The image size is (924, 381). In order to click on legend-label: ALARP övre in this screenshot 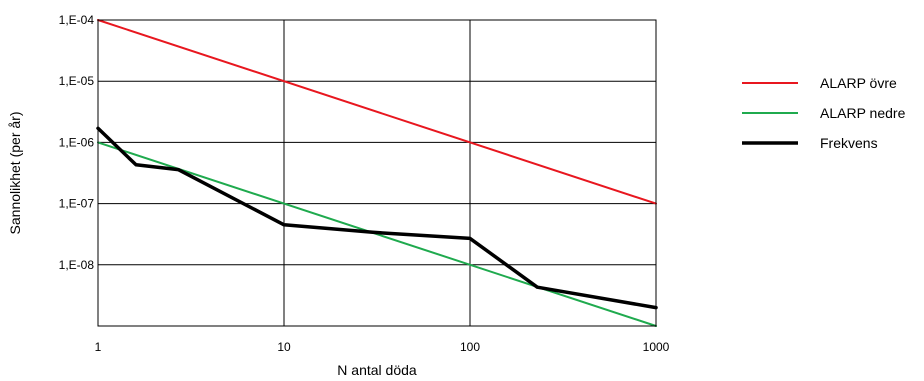, I will do `click(858, 83)`.